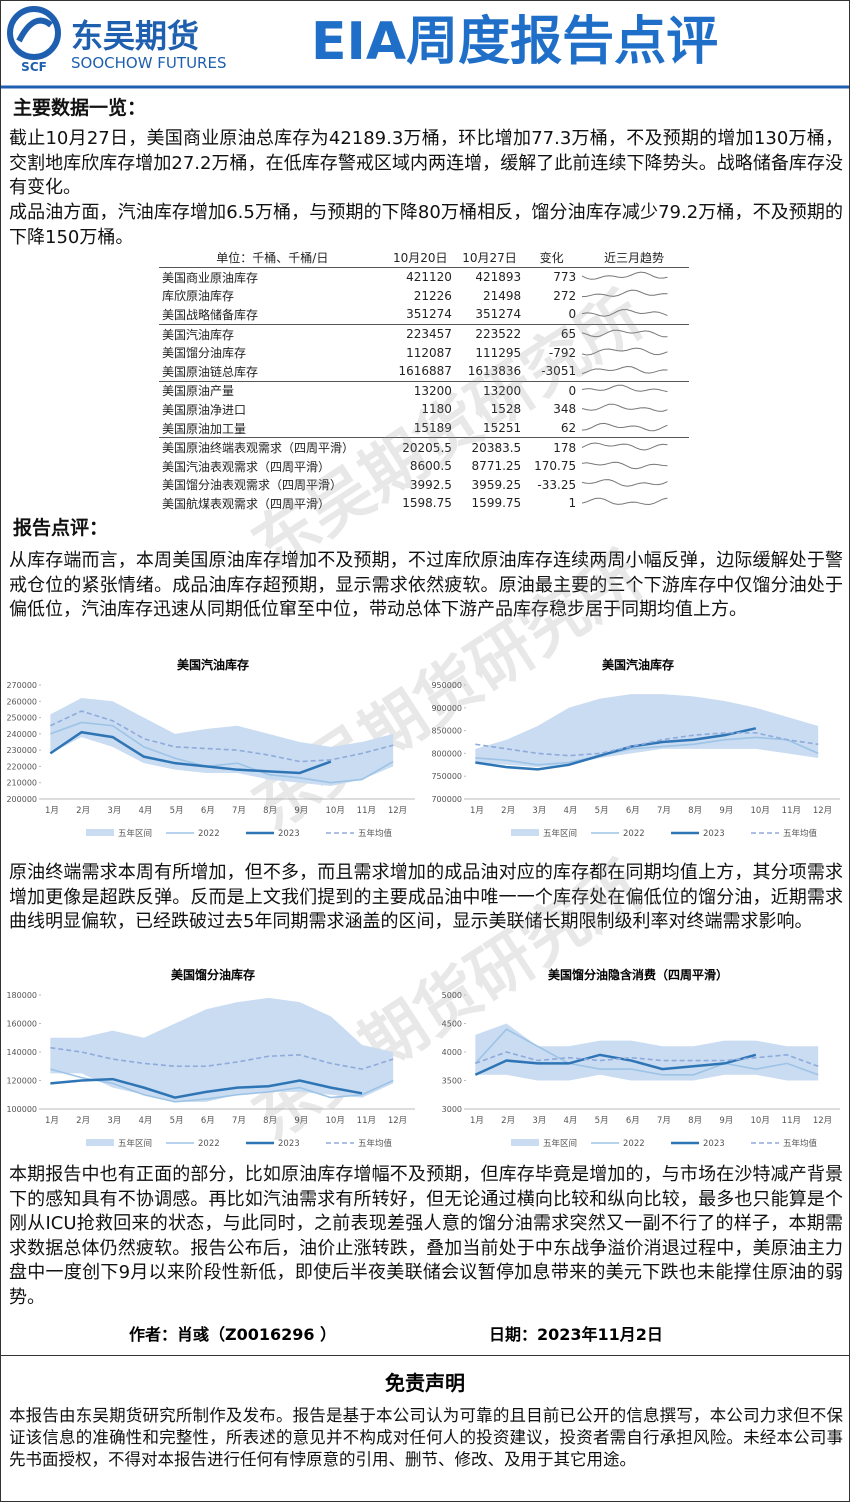 Image resolution: width=850 pixels, height=1502 pixels. What do you see at coordinates (233, 1334) in the screenshot?
I see `author: 作者：肖彧（Z0016296 ）` at bounding box center [233, 1334].